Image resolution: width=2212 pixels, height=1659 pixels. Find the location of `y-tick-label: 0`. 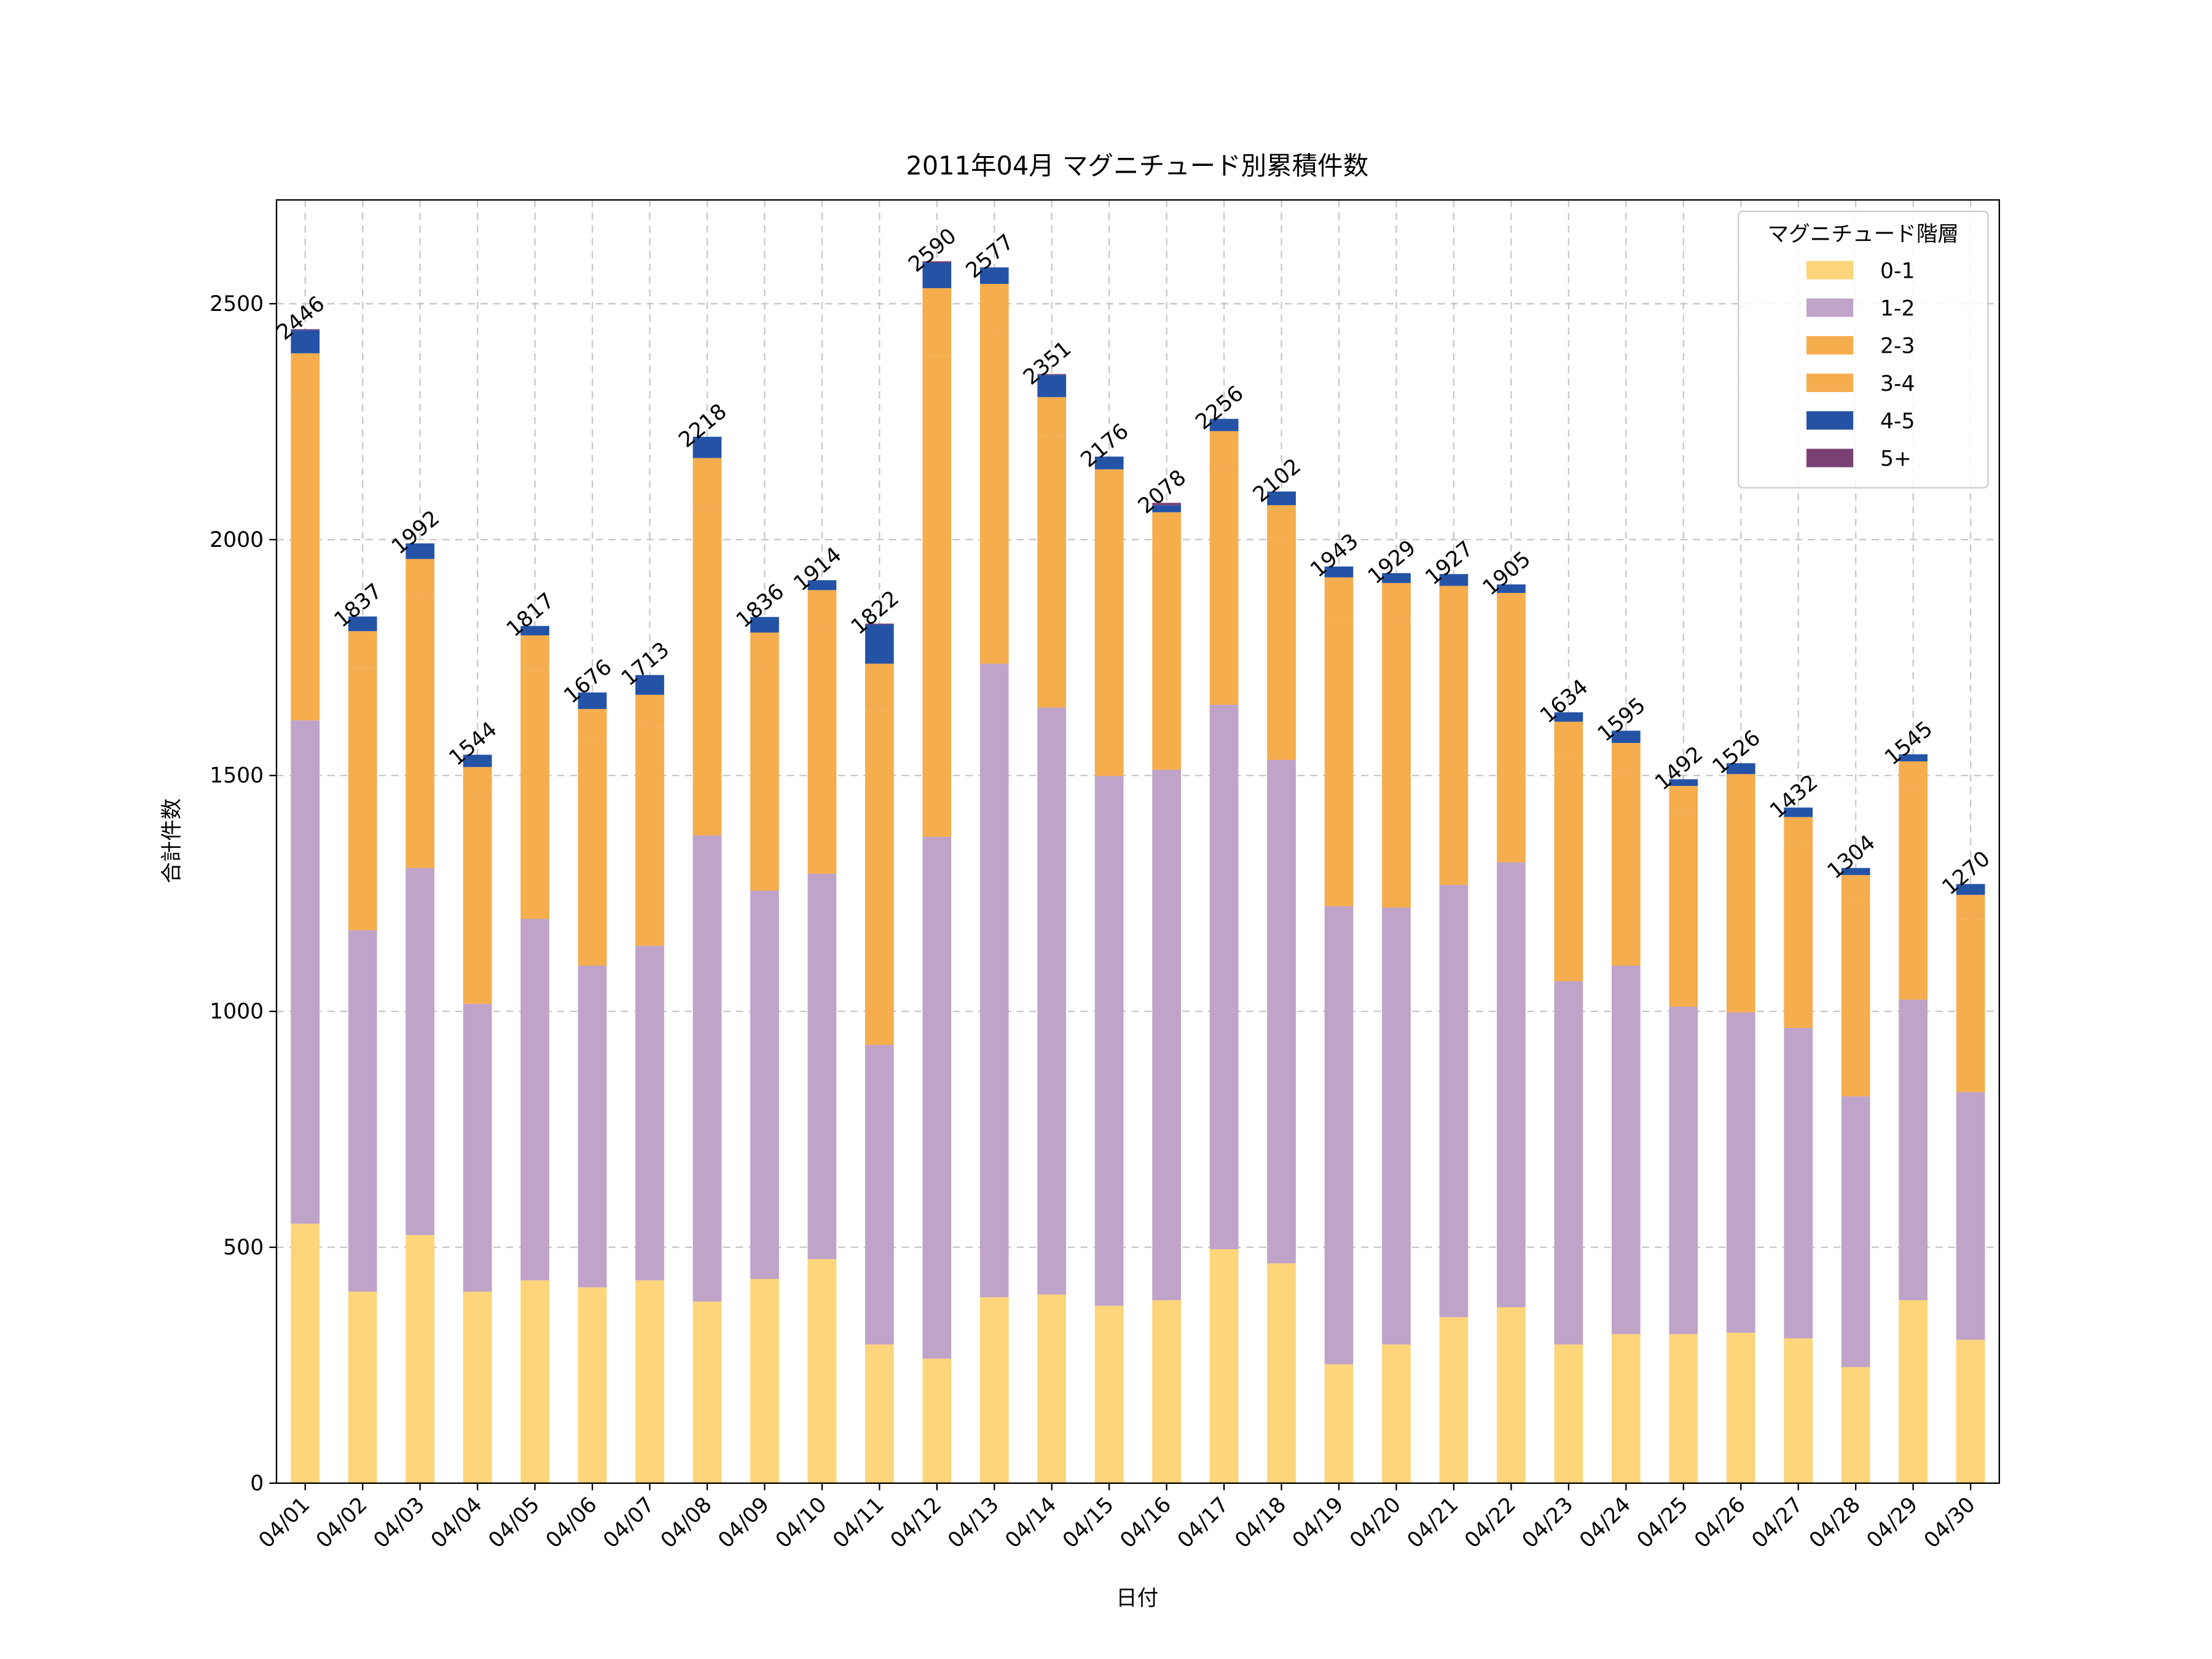

y-tick-label: 0 is located at coordinates (257, 1483).